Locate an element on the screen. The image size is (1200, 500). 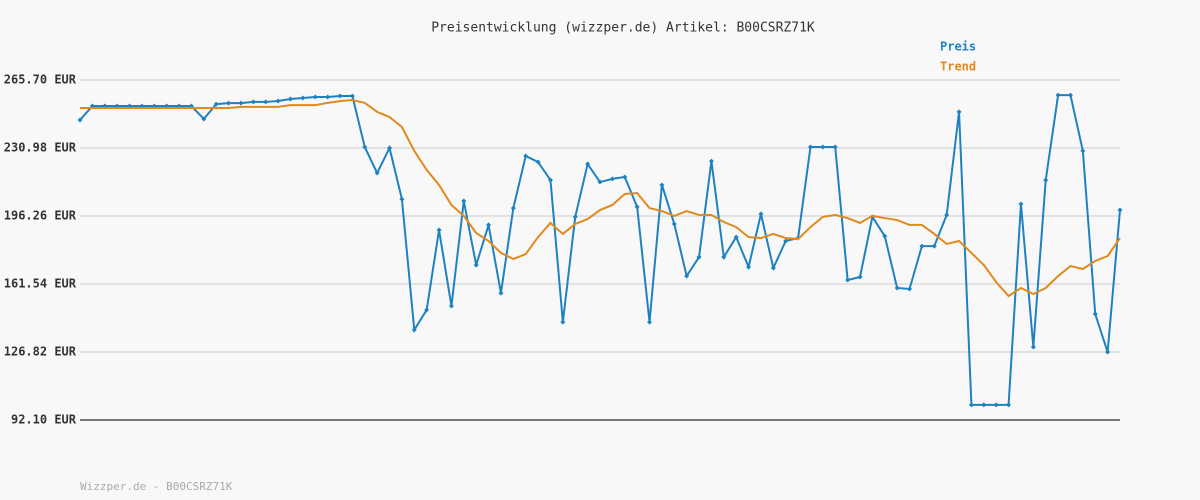
y-tick-label: 230.98 EUR is located at coordinates (40, 148).